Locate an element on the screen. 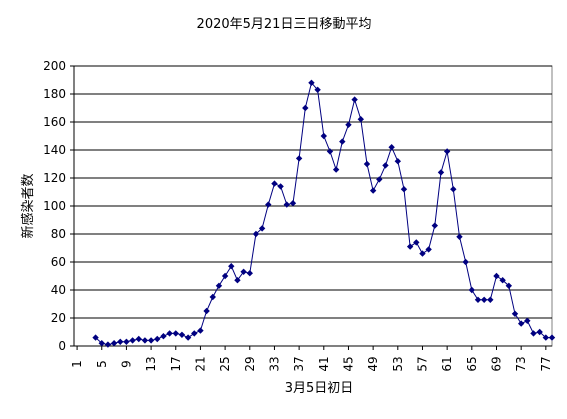  x-tick-label: 37 is located at coordinates (299, 363).